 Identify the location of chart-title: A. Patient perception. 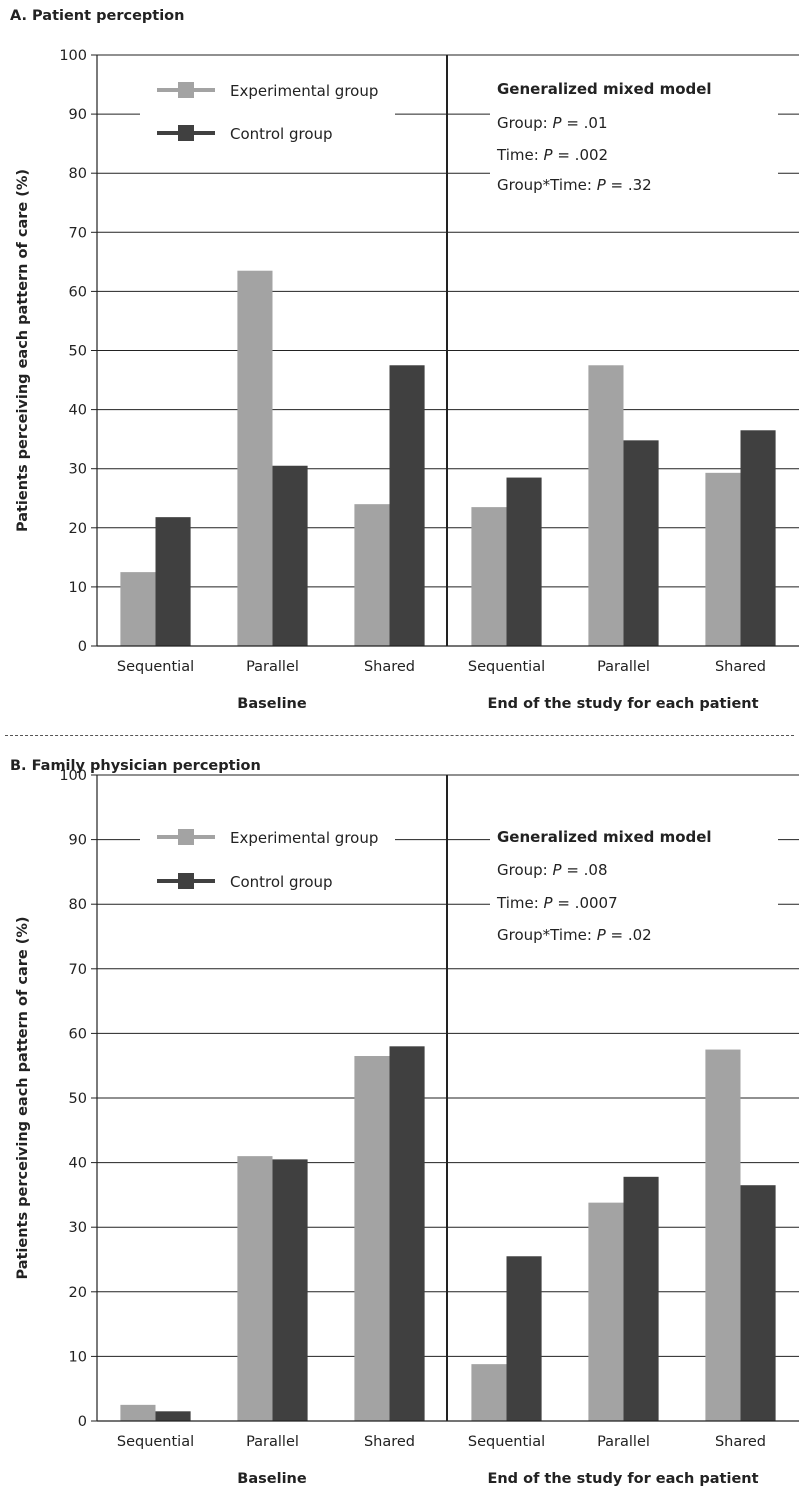
(97, 16).